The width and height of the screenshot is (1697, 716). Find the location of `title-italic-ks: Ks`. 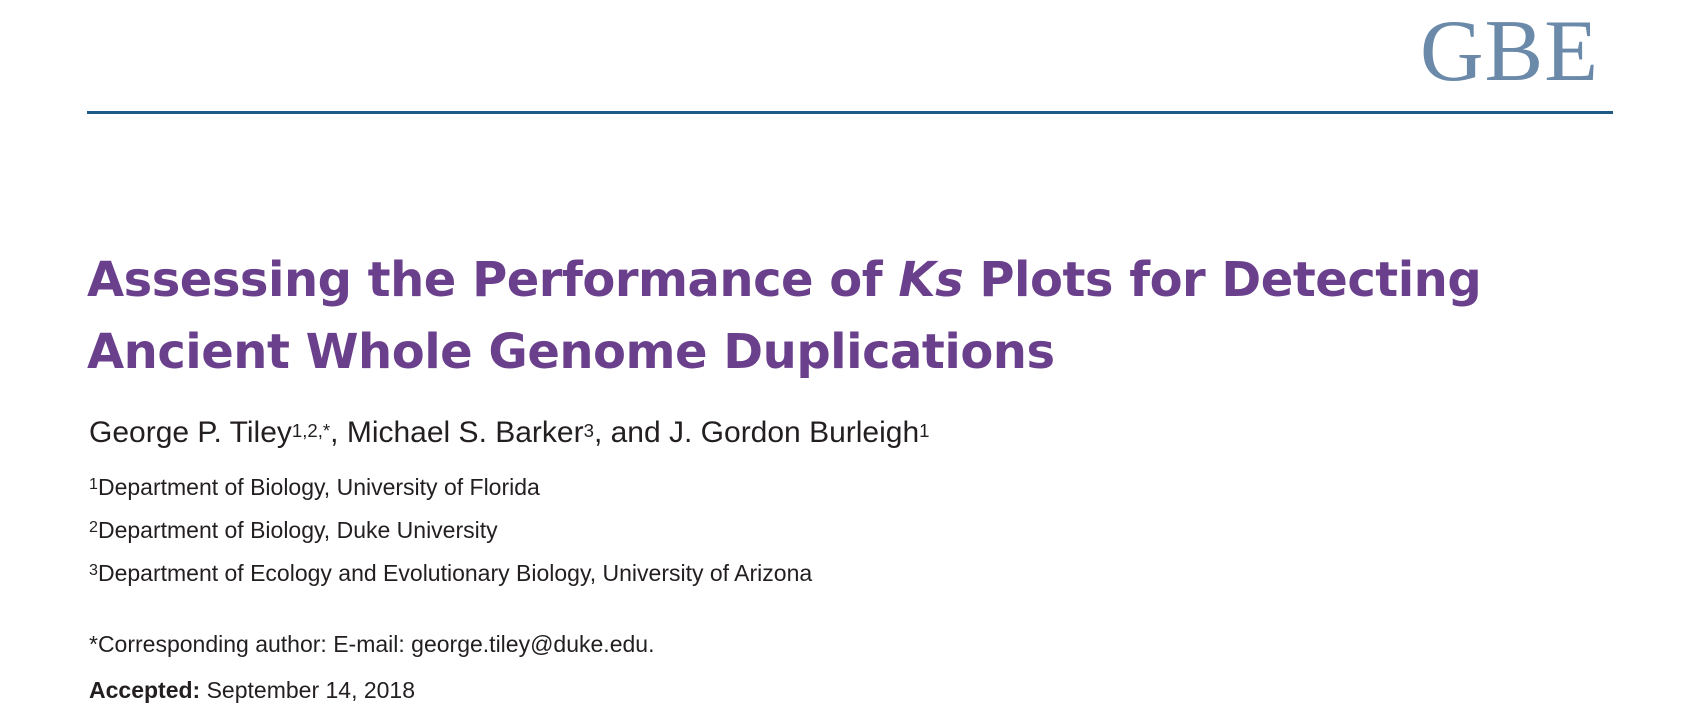

title-italic-ks: Ks is located at coordinates (931, 280).